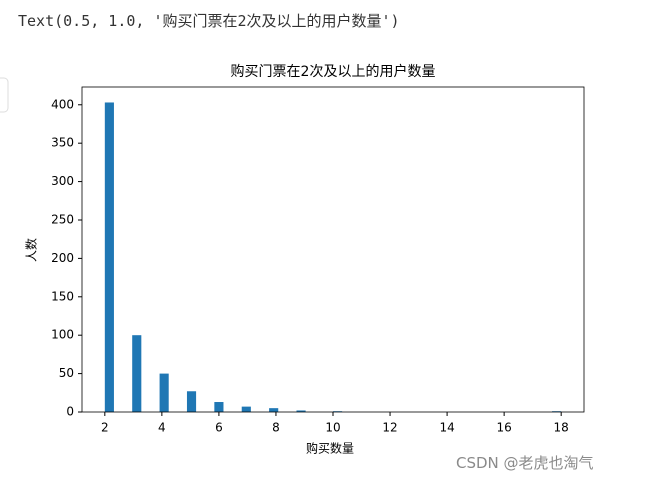 The width and height of the screenshot is (647, 482). I want to click on y-tick-label: 0, so click(70, 412).